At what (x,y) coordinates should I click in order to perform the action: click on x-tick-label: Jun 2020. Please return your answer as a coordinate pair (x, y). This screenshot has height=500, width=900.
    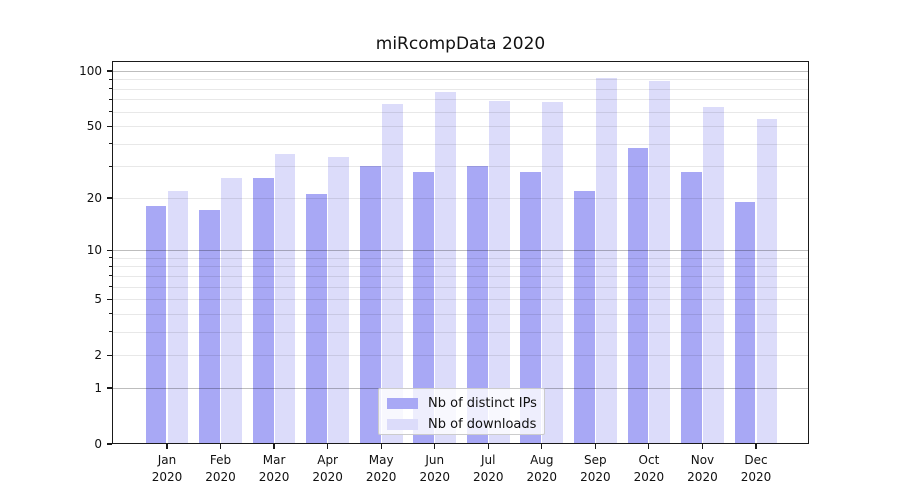
    Looking at the image, I should click on (435, 468).